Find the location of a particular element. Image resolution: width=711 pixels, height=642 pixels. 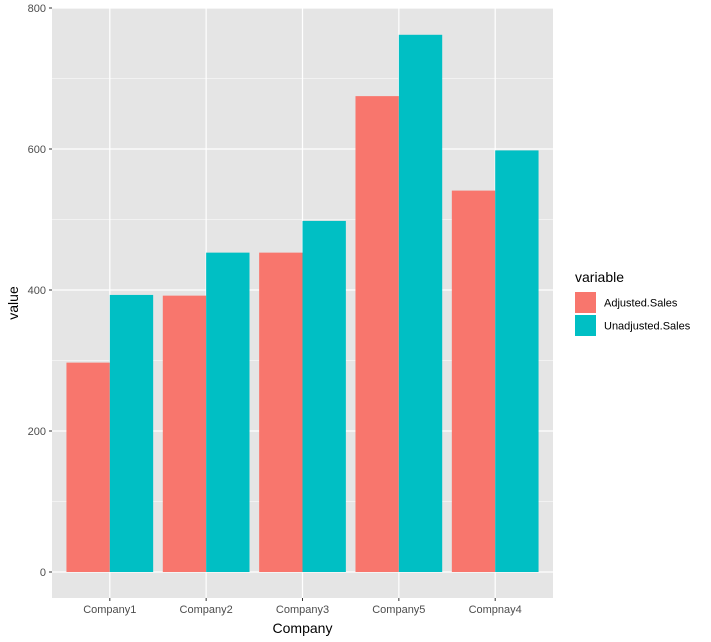

x-axis-ticks: Company1 Company2 Company3 Company5 Compnay4 is located at coordinates (302, 607).